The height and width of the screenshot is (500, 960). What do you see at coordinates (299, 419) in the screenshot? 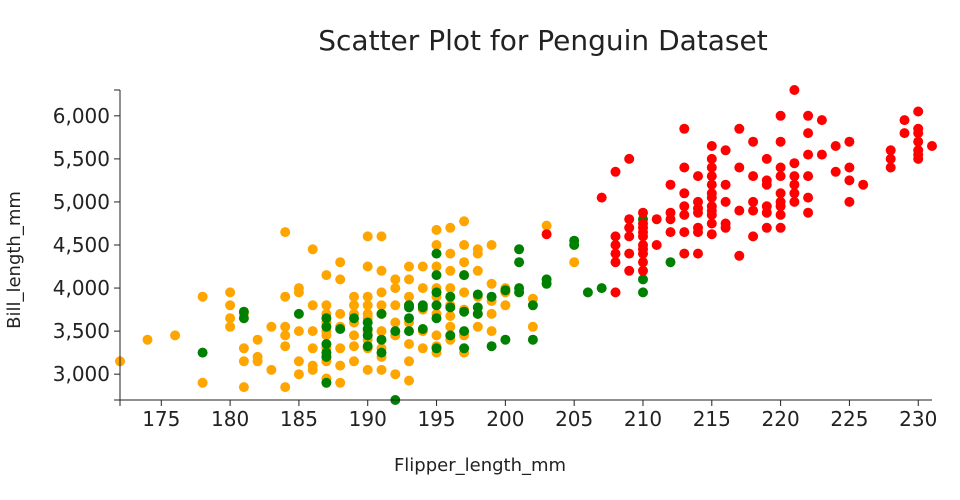
I see `x-tick-label: 185` at bounding box center [299, 419].